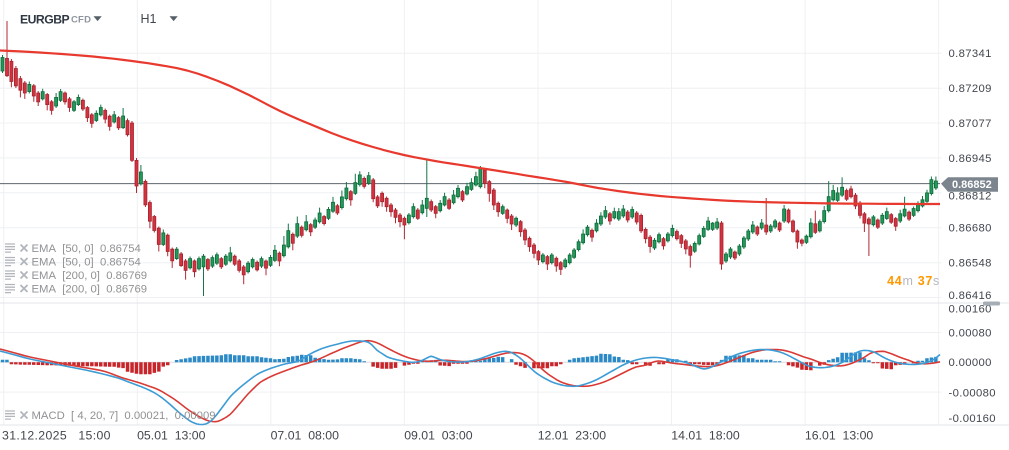 This screenshot has width=1009, height=450. Describe the element at coordinates (970, 264) in the screenshot. I see `svg-text: 0.86548` at that location.